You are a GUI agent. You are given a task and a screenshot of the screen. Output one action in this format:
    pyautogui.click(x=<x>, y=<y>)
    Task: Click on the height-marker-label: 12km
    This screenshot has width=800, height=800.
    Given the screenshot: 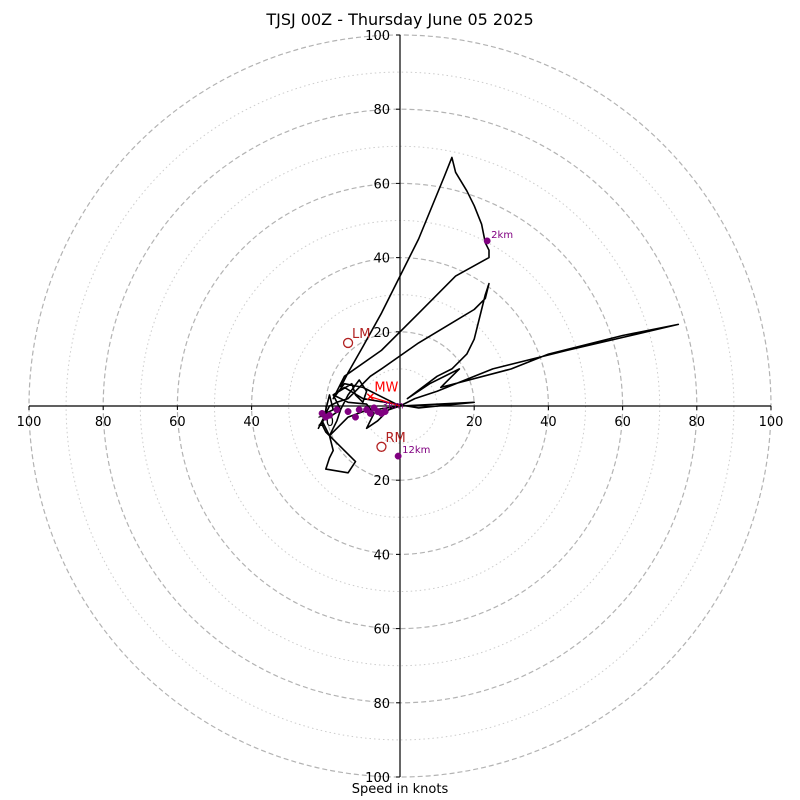 What is the action you would take?
    pyautogui.click(x=416, y=450)
    